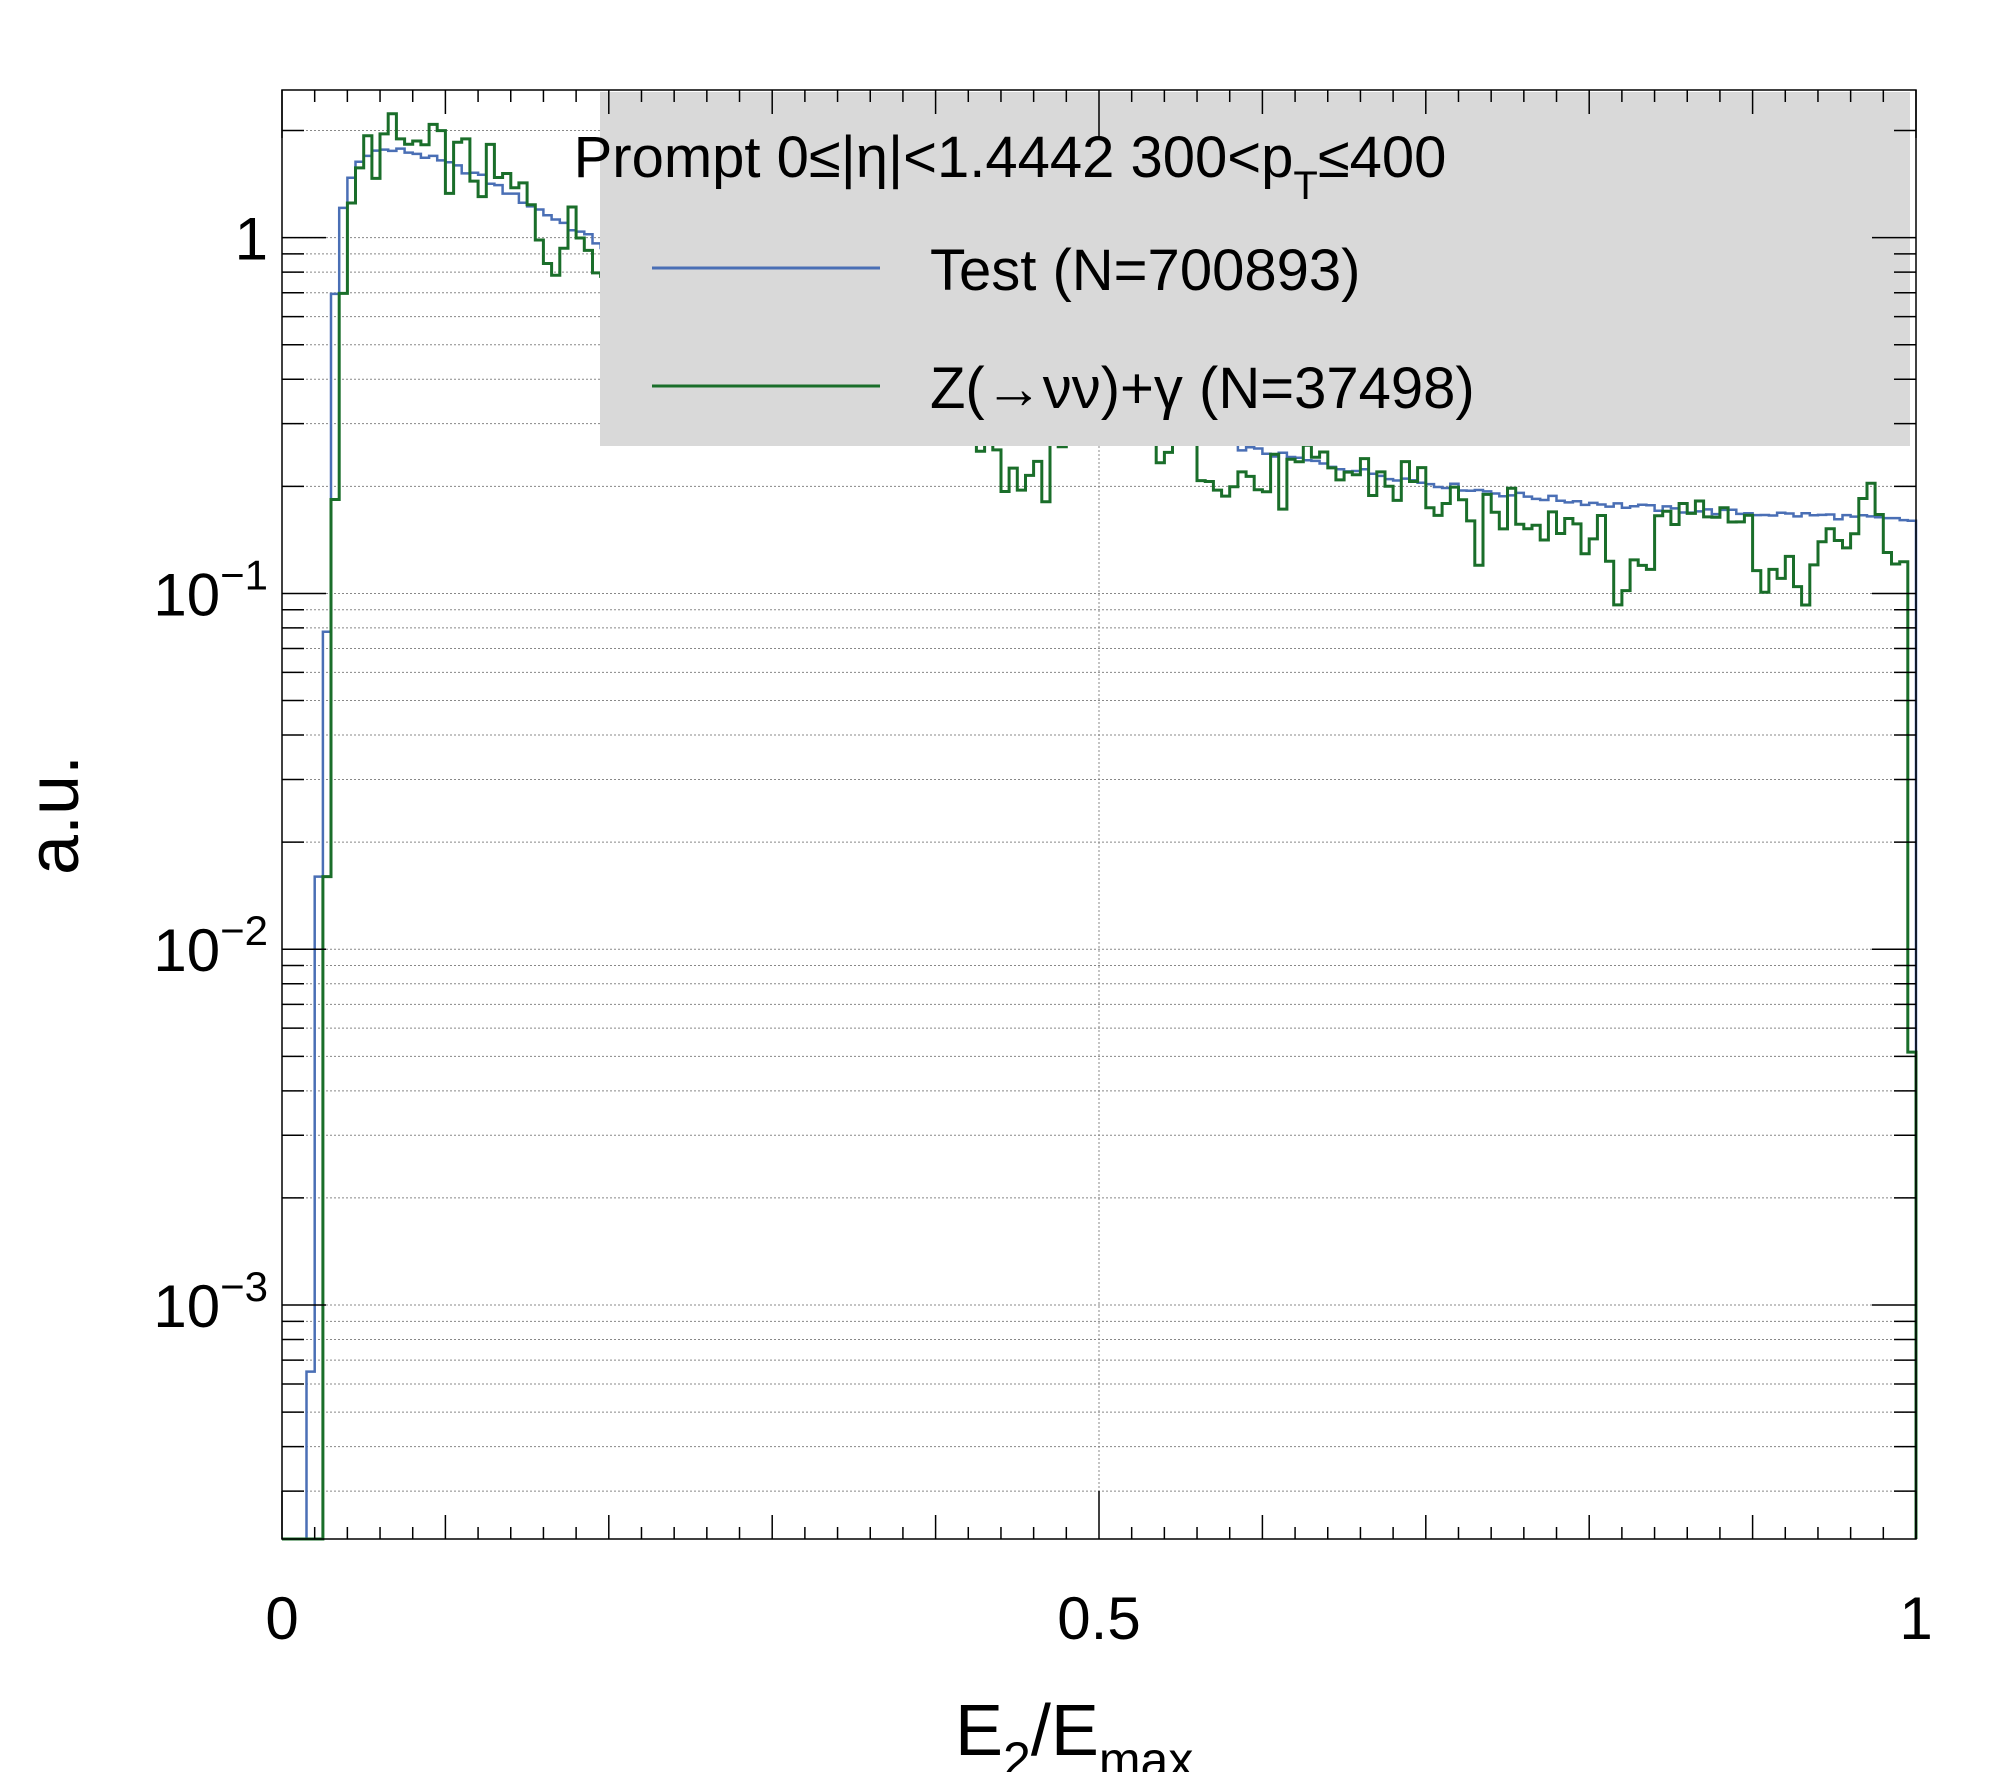  I want to click on y-tick-label: 1, so click(251, 239).